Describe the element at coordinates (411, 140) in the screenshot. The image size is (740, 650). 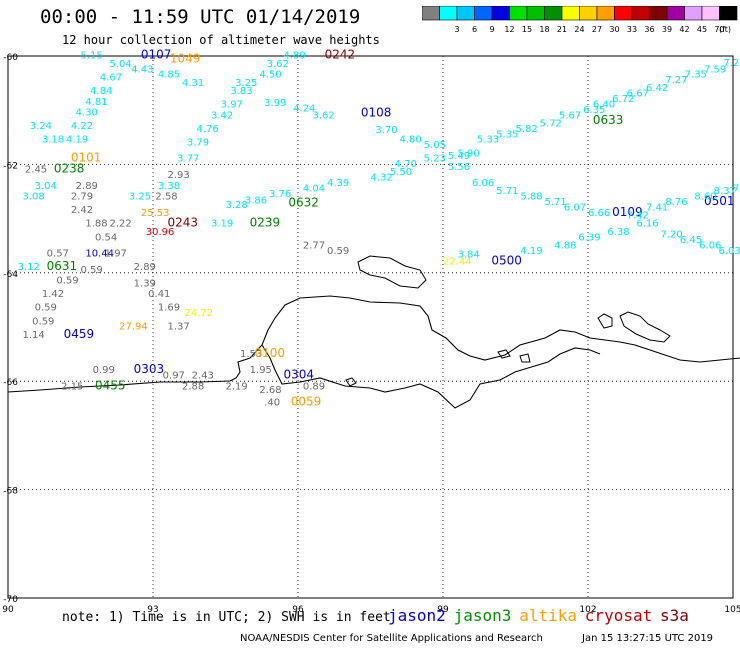
I see `wave-height-label: 4.80` at that location.